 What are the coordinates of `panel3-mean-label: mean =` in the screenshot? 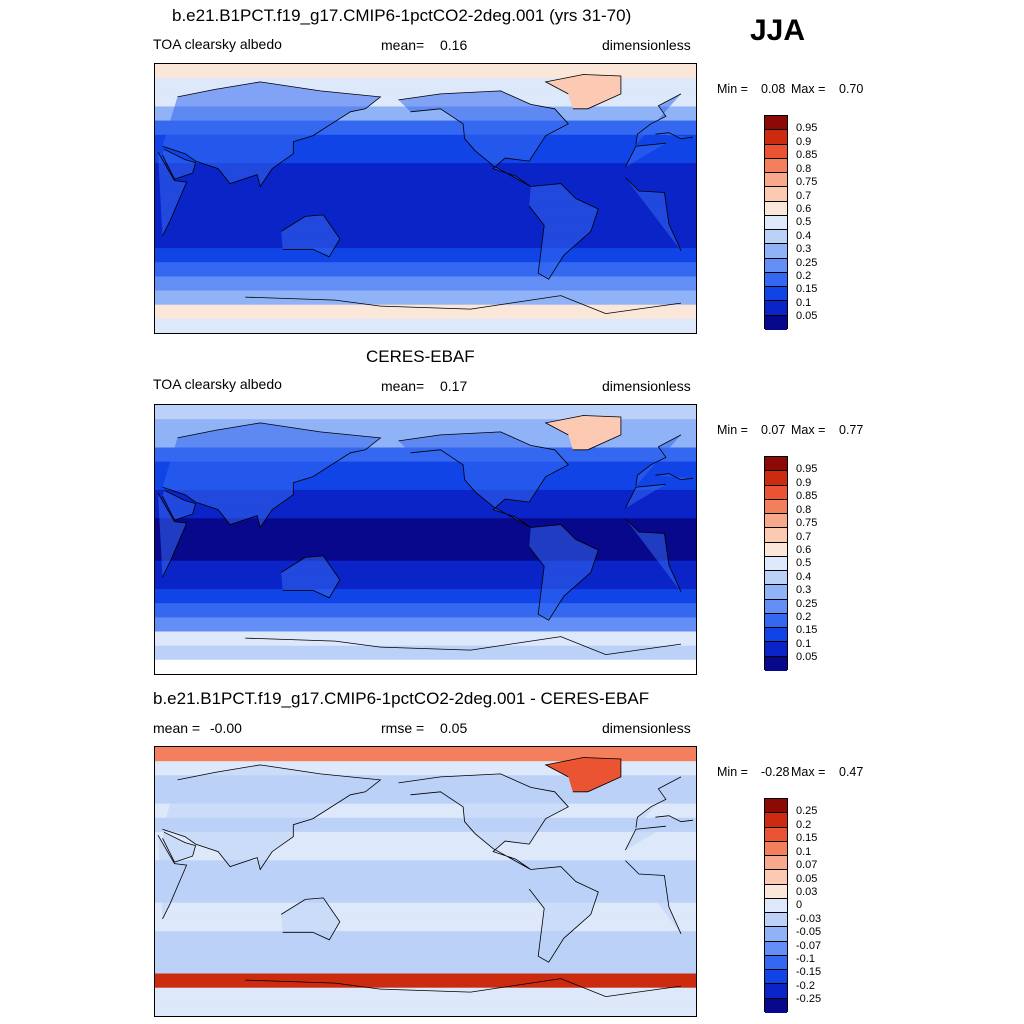 It's located at (177, 728).